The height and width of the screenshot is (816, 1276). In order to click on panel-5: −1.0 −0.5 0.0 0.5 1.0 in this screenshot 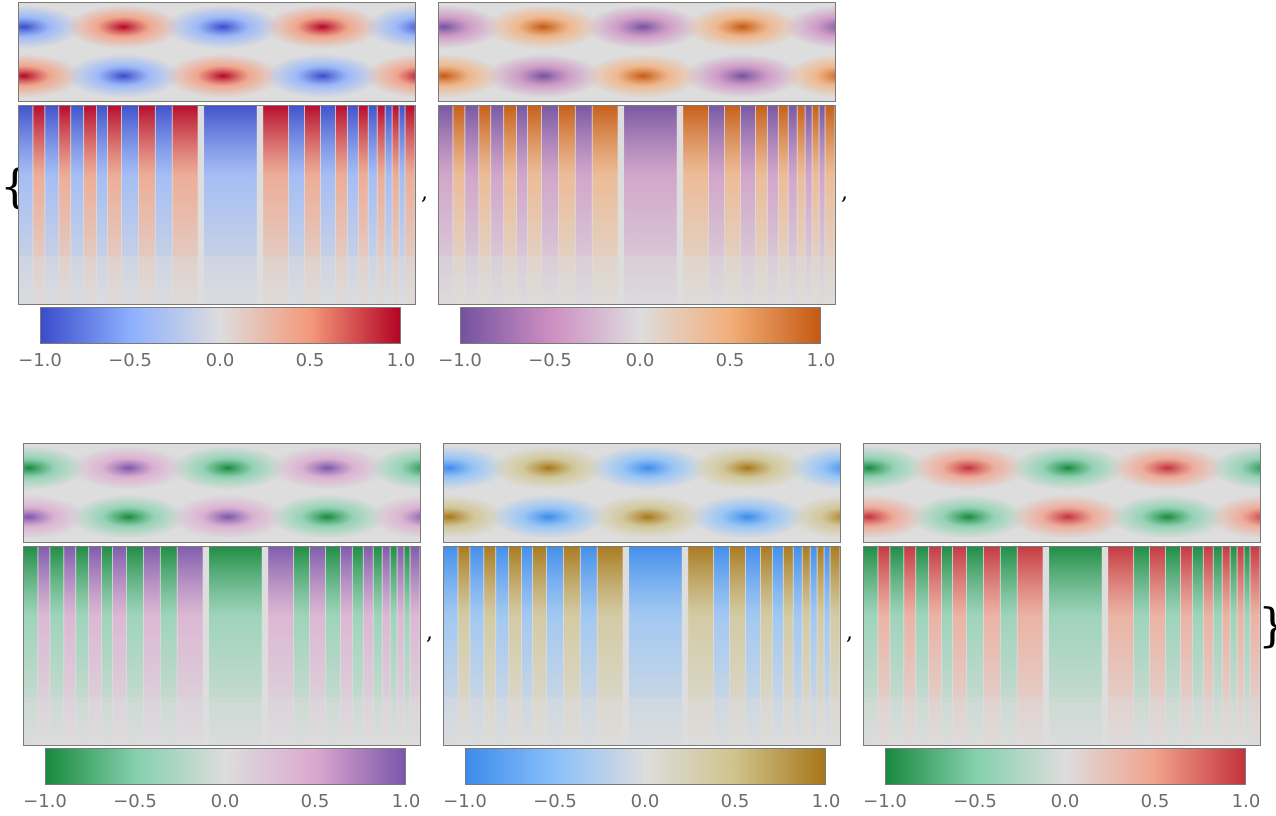, I will do `click(1062, 629)`.